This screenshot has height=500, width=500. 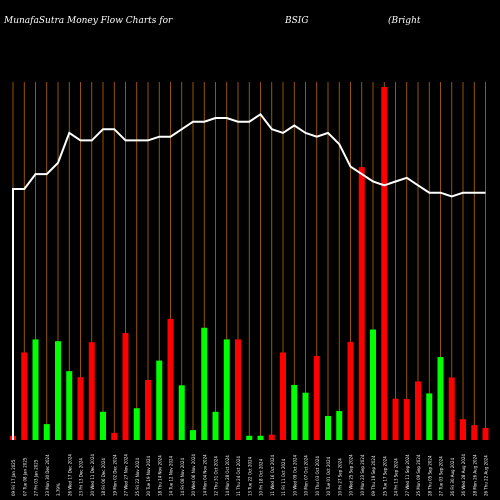 What do you see at coordinates (486, 475) in the screenshot?
I see `x-tick-label: 26 Thu 22 Aug 2024` at bounding box center [486, 475].